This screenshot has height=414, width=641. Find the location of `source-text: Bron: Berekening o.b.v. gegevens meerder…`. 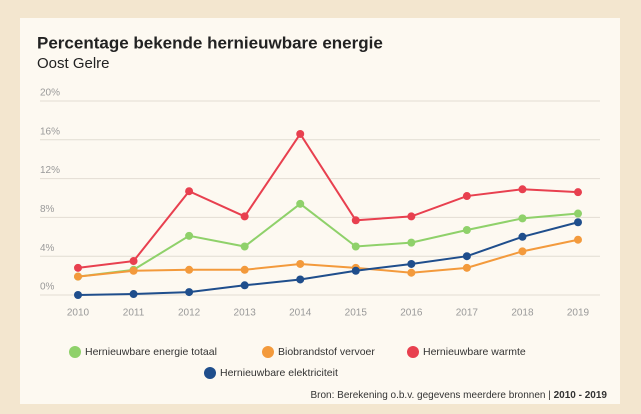

source-text: Bron: Berekening o.b.v. gegevens meerder… is located at coordinates (430, 395).